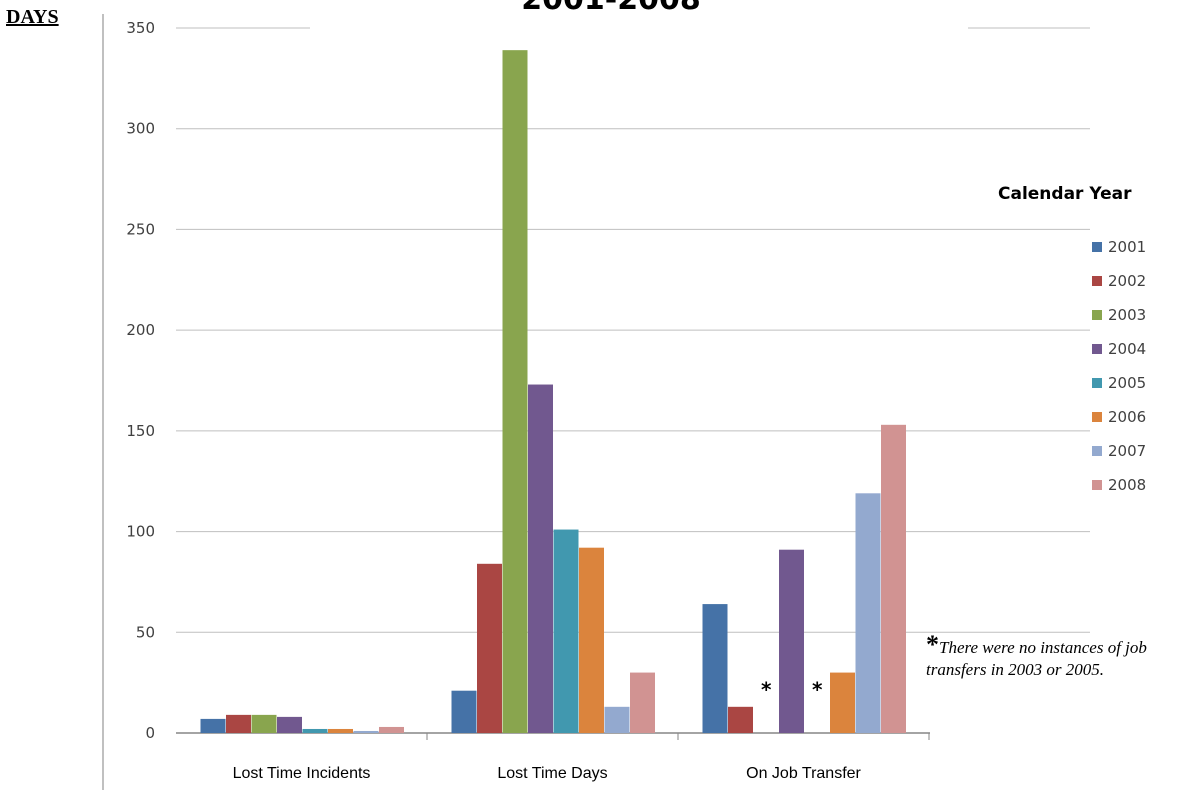 The height and width of the screenshot is (790, 1182). What do you see at coordinates (1127, 349) in the screenshot?
I see `legend-label: 2004` at bounding box center [1127, 349].